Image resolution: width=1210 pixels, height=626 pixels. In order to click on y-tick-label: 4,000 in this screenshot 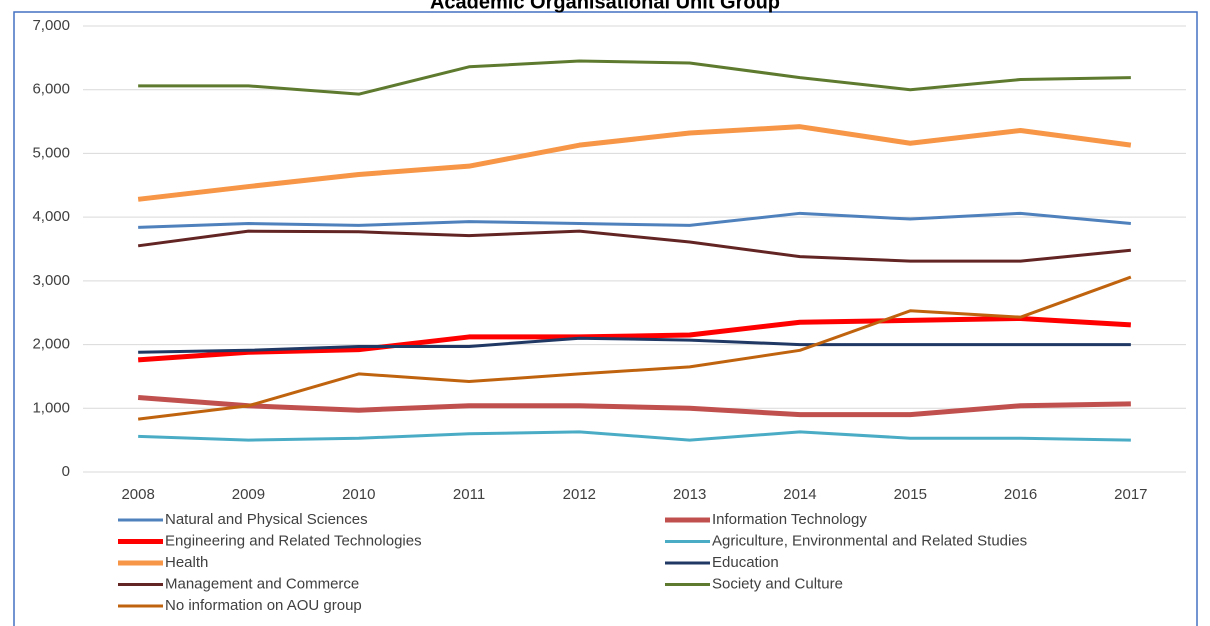, I will do `click(51, 216)`.